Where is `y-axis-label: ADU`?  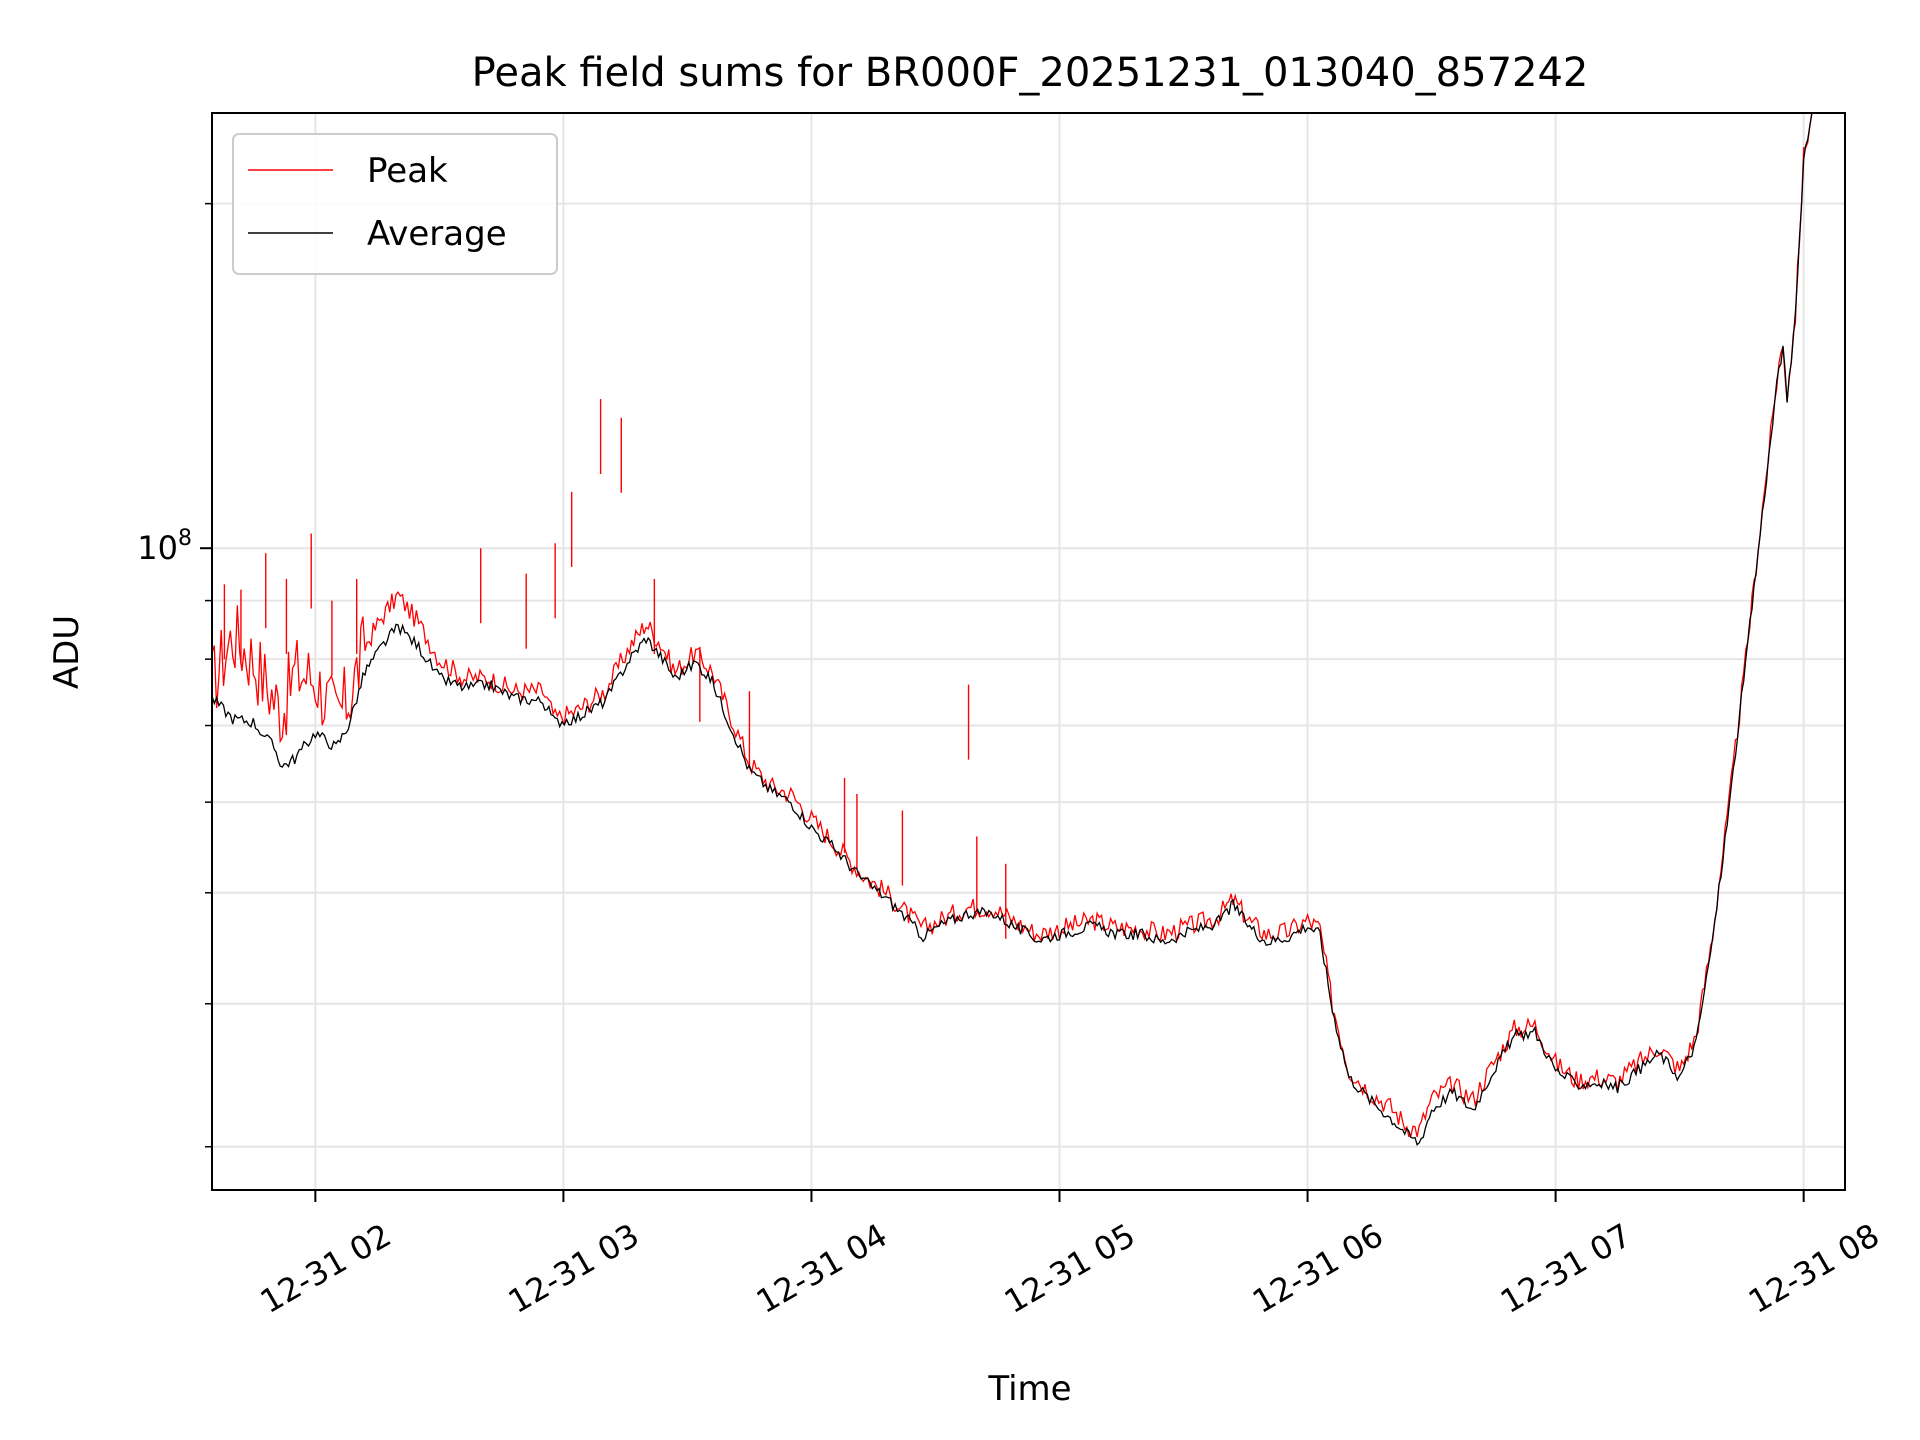
y-axis-label: ADU is located at coordinates (67, 652).